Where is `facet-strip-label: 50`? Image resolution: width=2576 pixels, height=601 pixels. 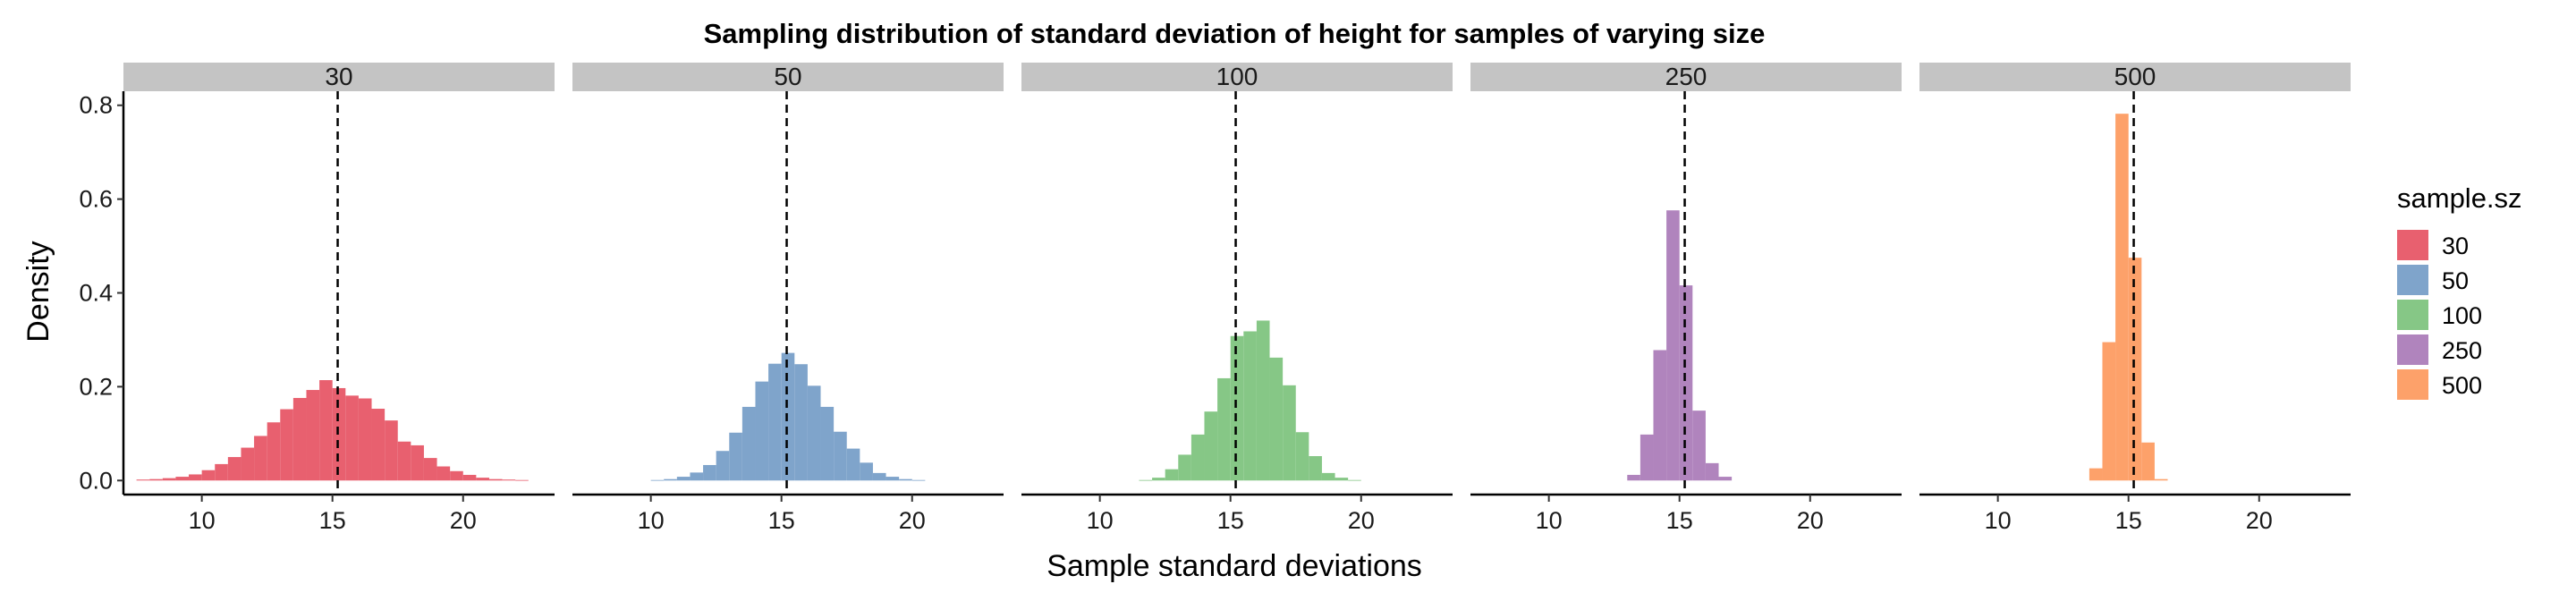 facet-strip-label: 50 is located at coordinates (787, 76).